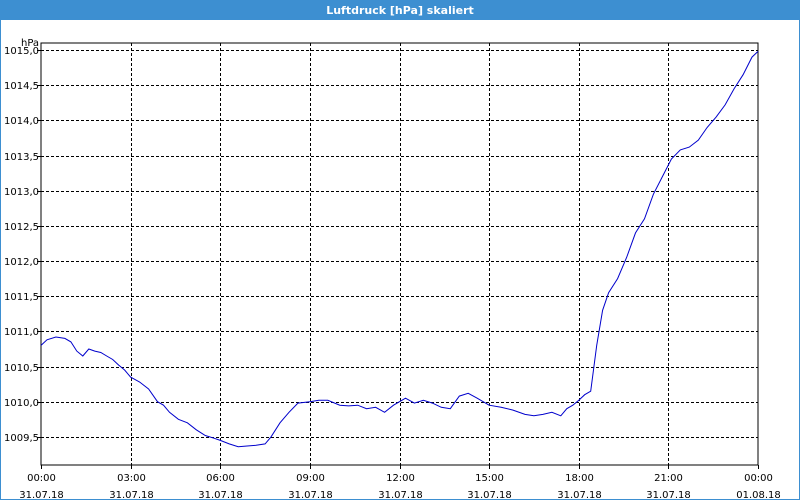 The width and height of the screenshot is (800, 500). I want to click on x-tick-time: 18:00, so click(579, 478).